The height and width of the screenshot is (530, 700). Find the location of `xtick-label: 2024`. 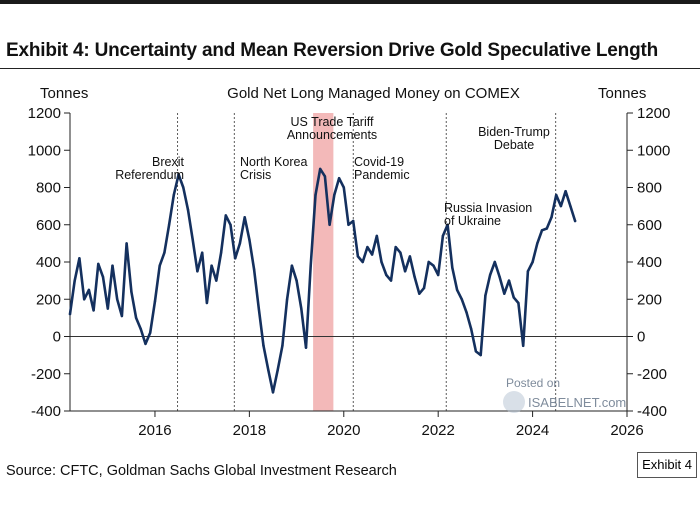

xtick-label: 2024 is located at coordinates (532, 430).